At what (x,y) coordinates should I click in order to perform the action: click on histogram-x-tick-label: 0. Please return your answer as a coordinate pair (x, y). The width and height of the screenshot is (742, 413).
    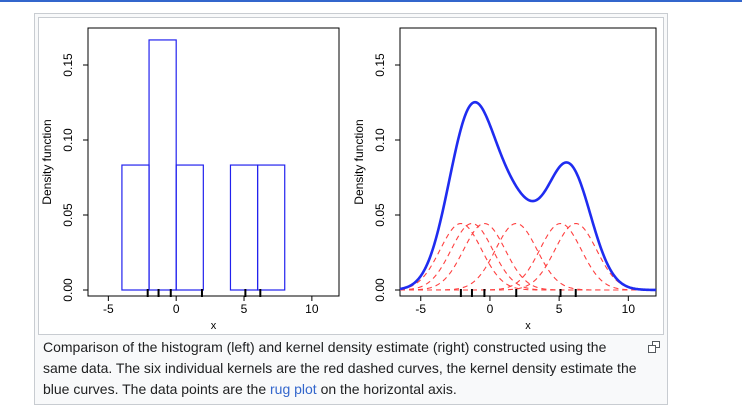
    Looking at the image, I should click on (176, 309).